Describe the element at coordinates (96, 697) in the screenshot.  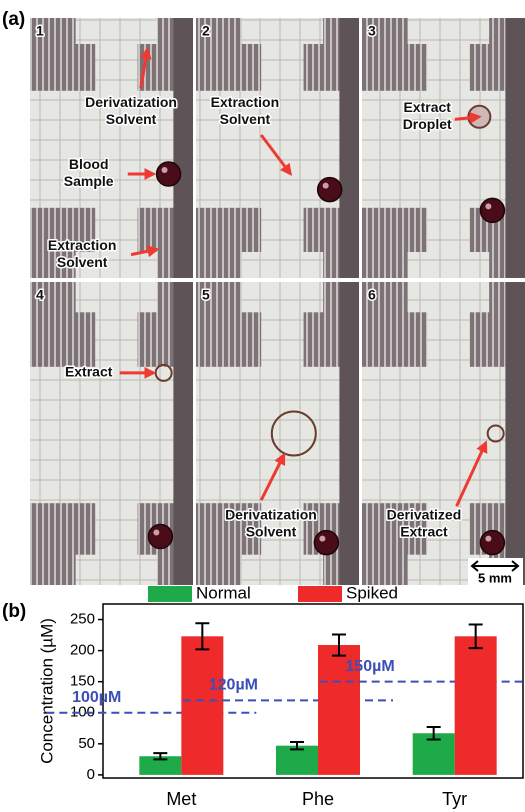
I see `reference-label: 100µM` at that location.